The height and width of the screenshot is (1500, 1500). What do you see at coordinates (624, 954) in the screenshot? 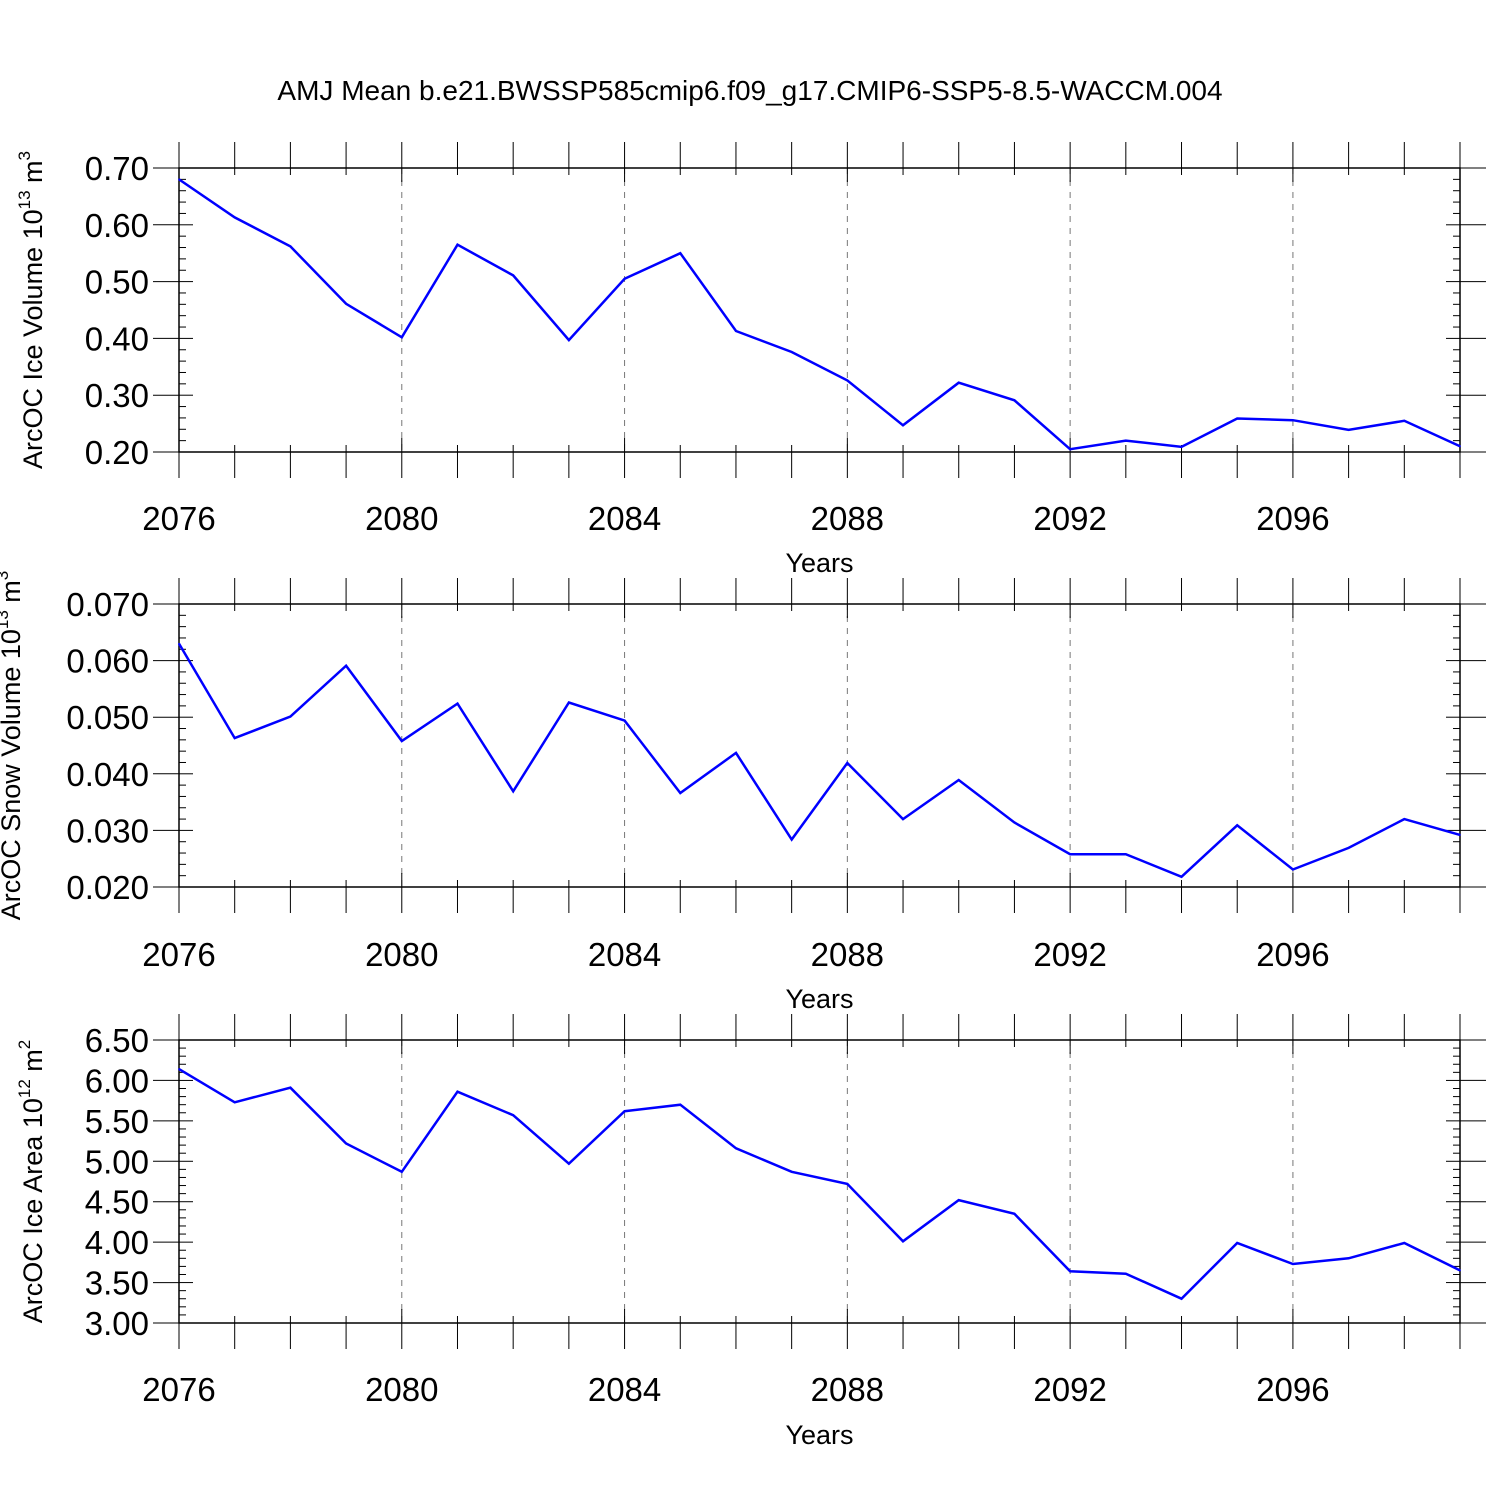
I see `x-tick-label: 2084` at bounding box center [624, 954].